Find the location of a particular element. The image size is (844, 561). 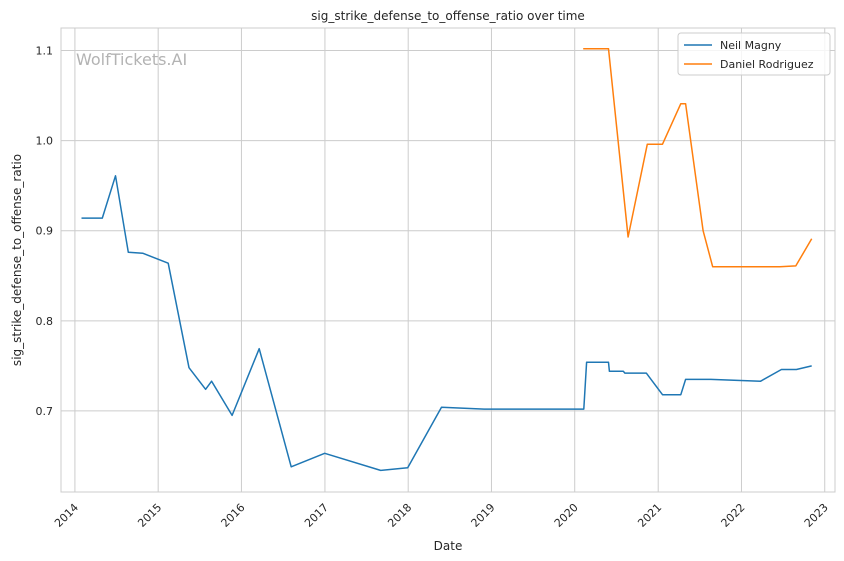

y-tick-label: 1.0 is located at coordinates (45, 141).